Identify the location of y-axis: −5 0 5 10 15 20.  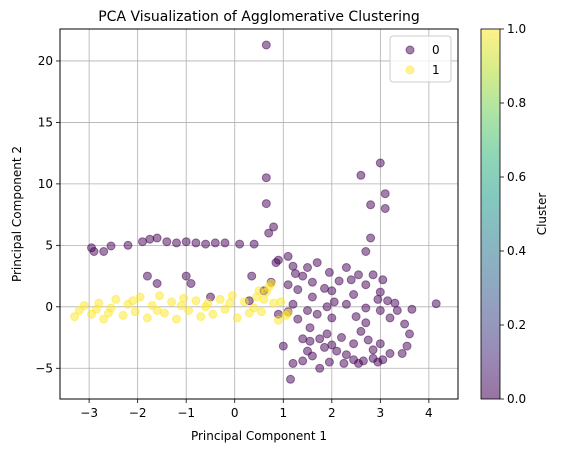
(47, 214).